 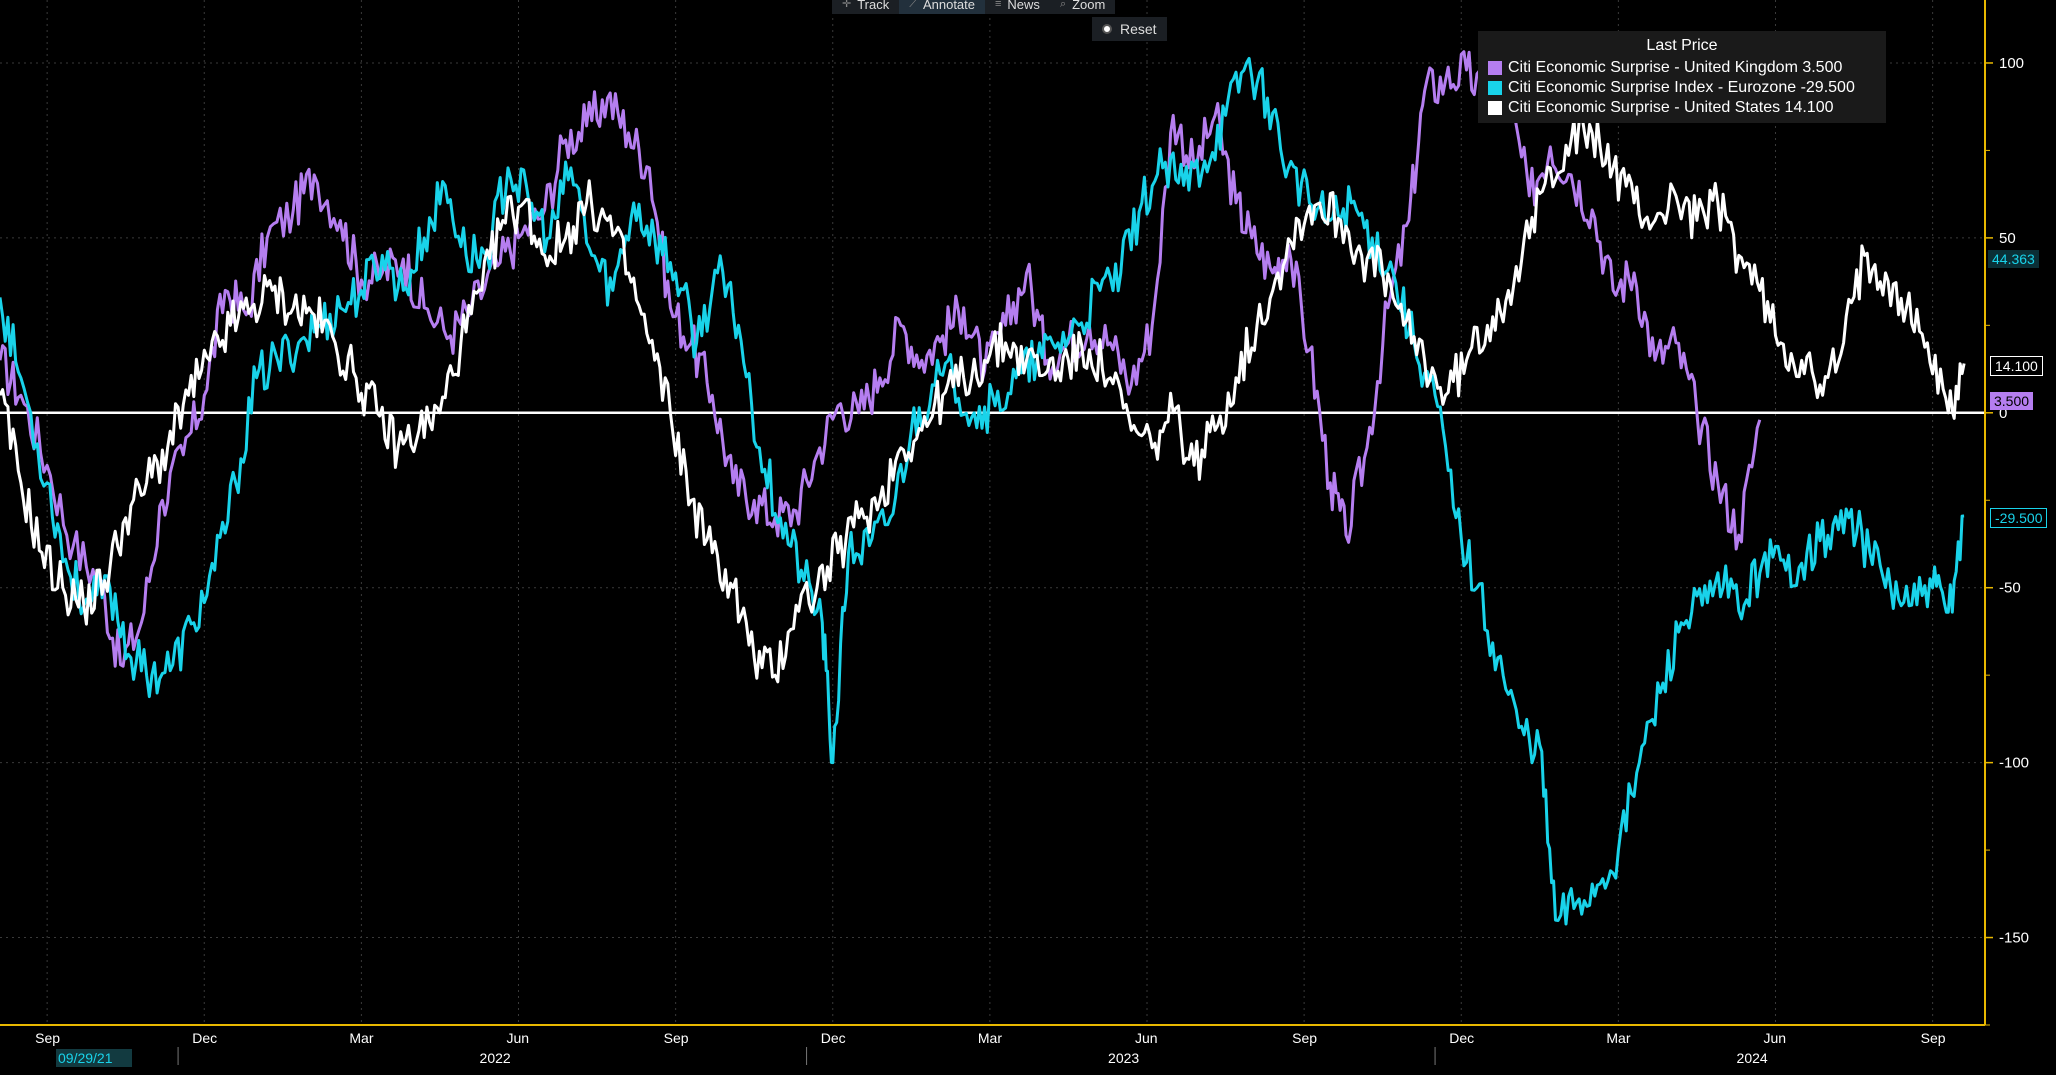 What do you see at coordinates (1123, 1058) in the screenshot?
I see `x-year-label: 2023` at bounding box center [1123, 1058].